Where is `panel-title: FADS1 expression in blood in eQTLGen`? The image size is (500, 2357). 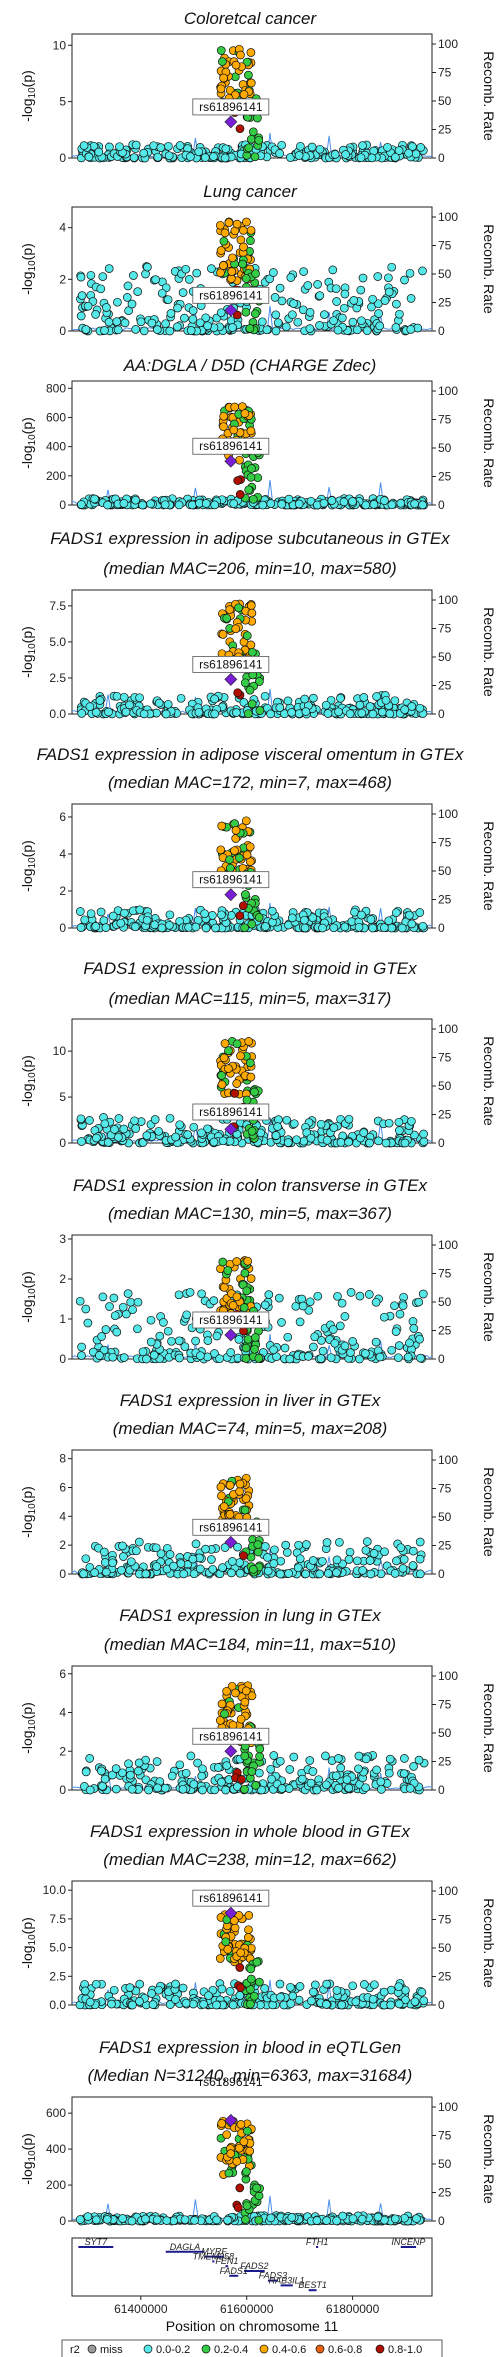 panel-title: FADS1 expression in blood in eQTLGen is located at coordinates (250, 2047).